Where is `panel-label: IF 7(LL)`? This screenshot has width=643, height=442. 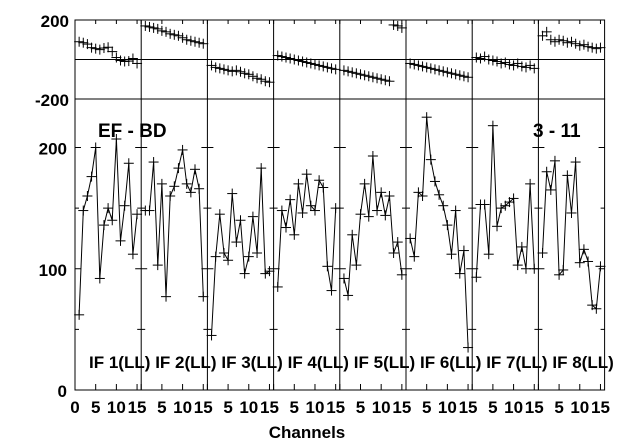 panel-label: IF 7(LL) is located at coordinates (516, 362).